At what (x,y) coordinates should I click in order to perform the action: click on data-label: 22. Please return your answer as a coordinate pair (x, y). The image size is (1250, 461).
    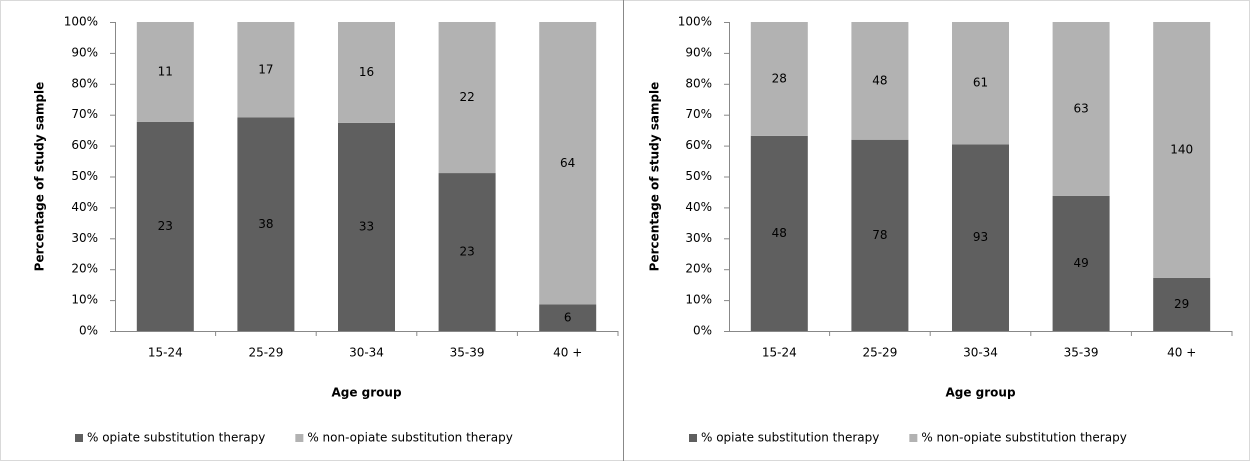
    Looking at the image, I should click on (466, 97).